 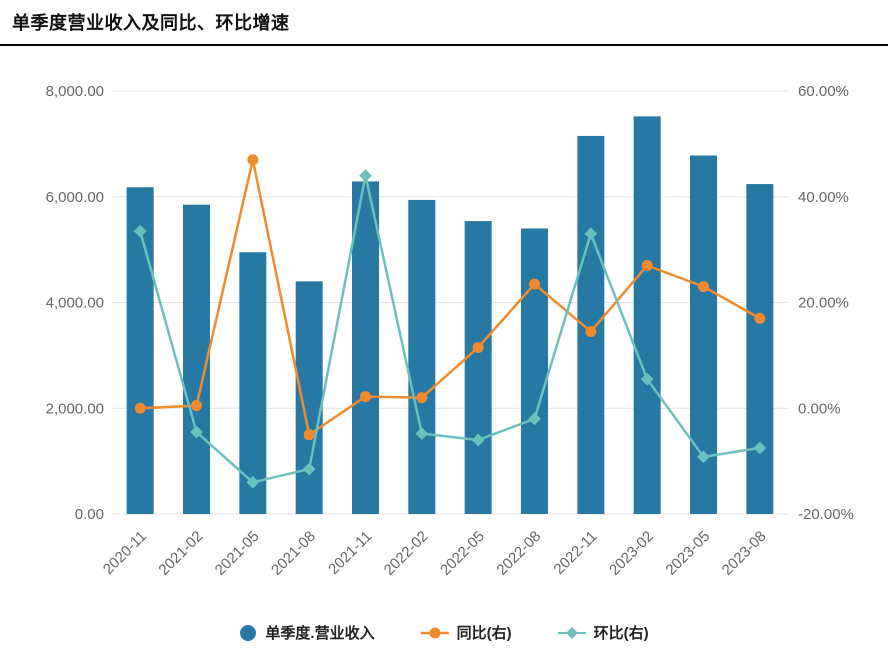 I want to click on left-axis-tick-label: 0.00, so click(x=89, y=514).